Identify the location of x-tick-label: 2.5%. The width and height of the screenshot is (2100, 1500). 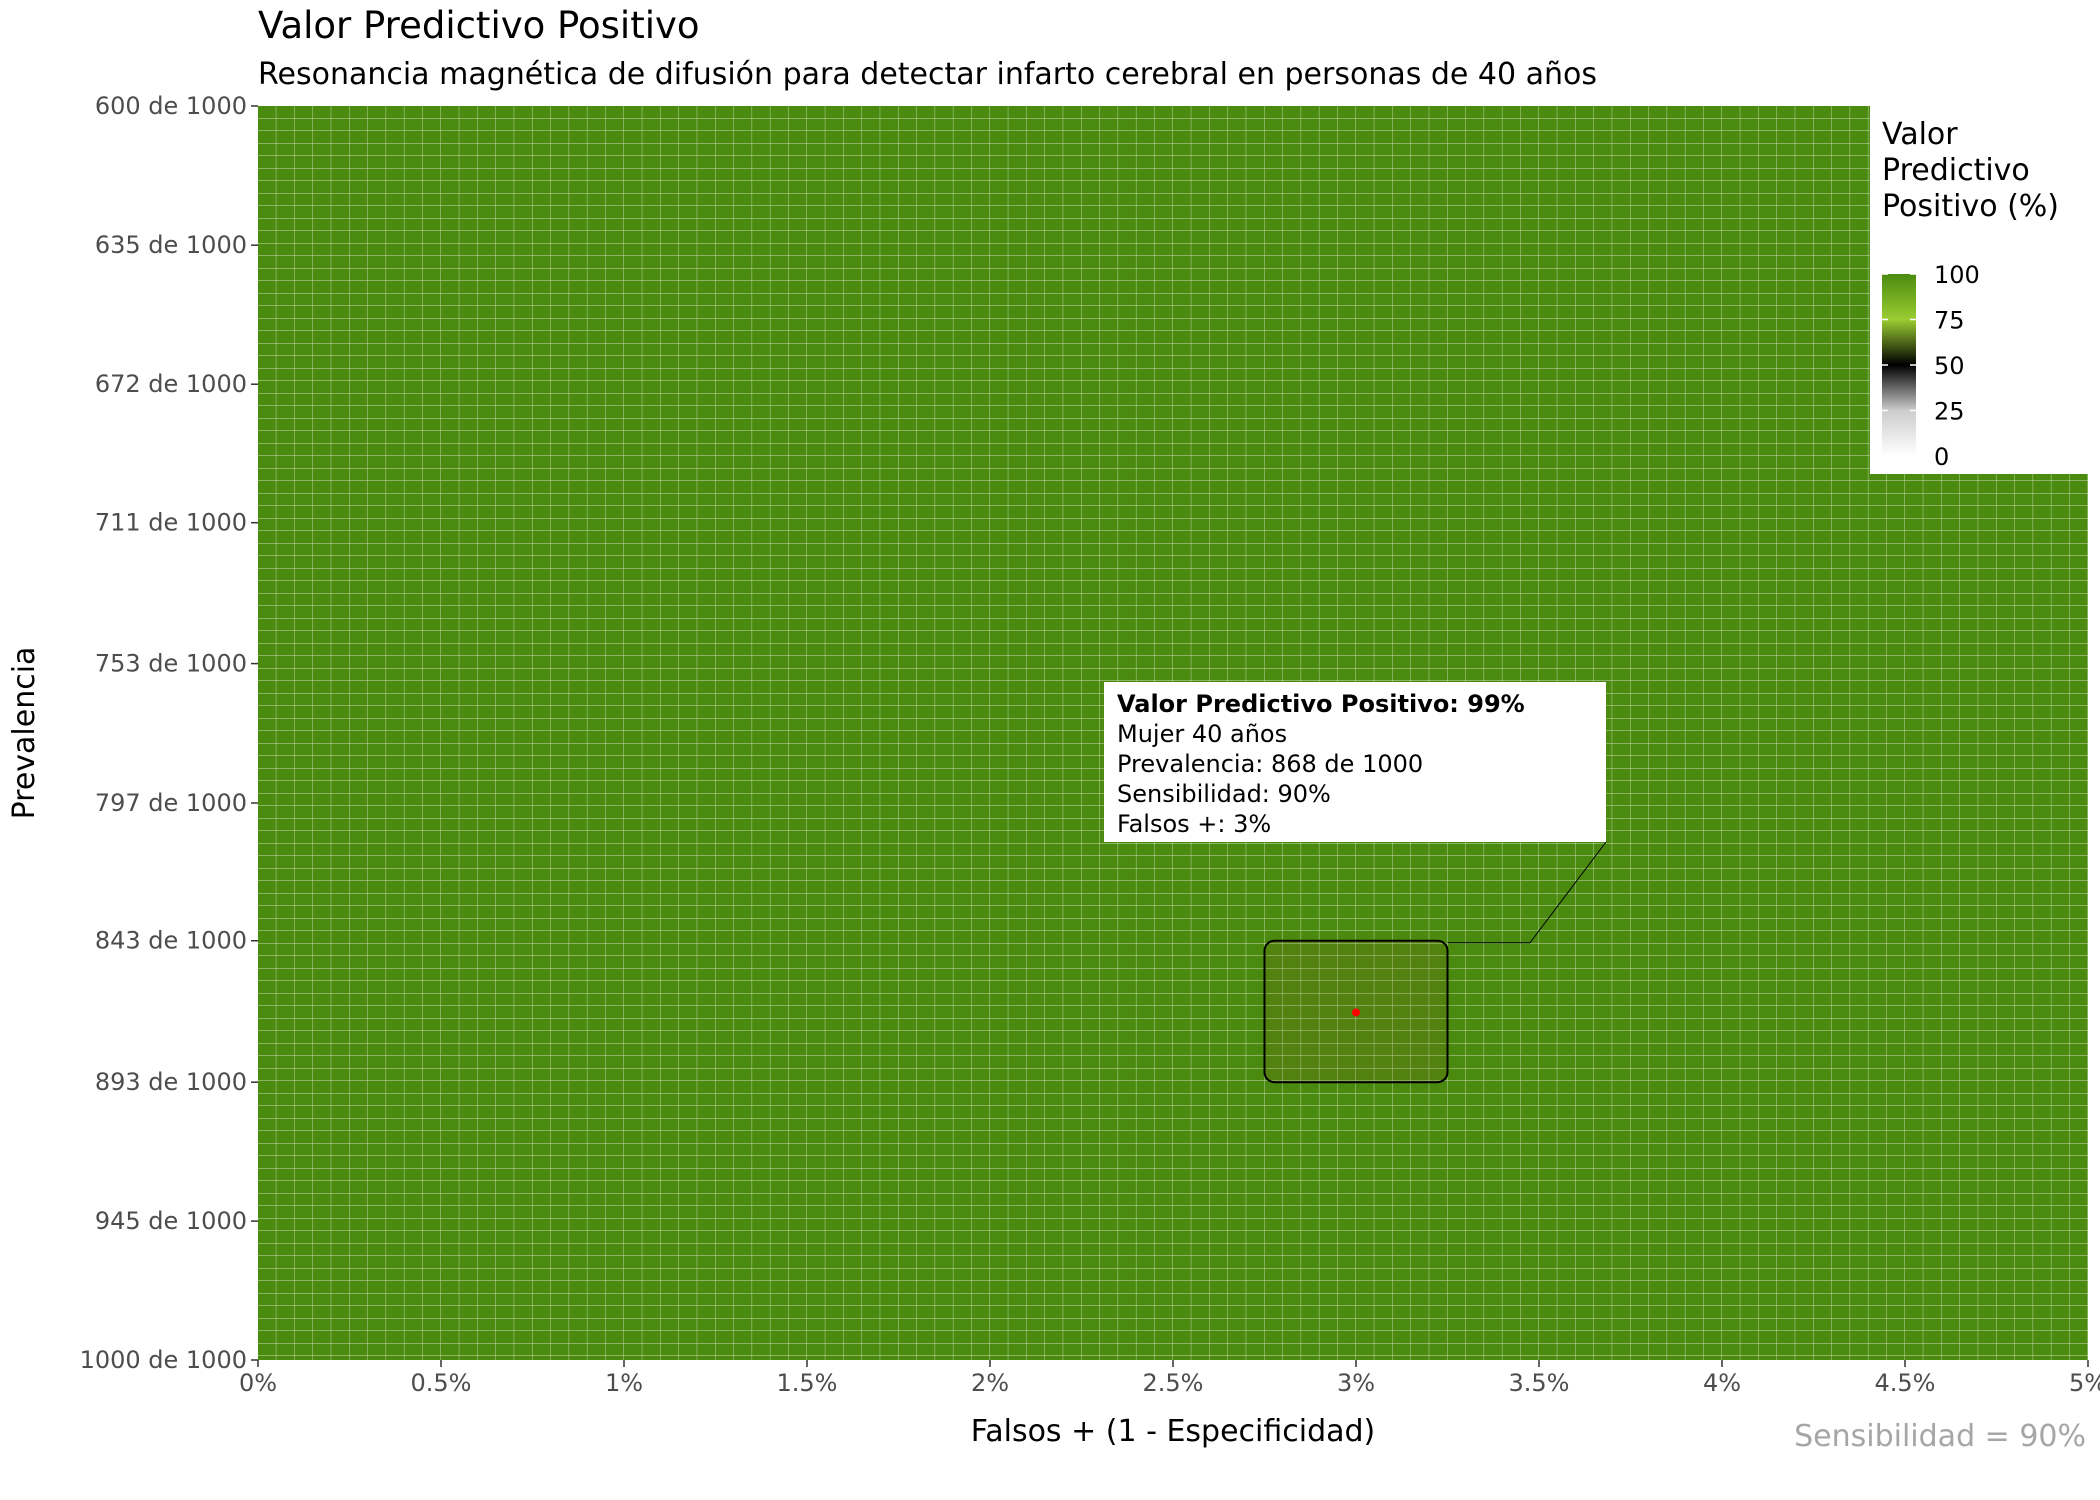
(1173, 1383).